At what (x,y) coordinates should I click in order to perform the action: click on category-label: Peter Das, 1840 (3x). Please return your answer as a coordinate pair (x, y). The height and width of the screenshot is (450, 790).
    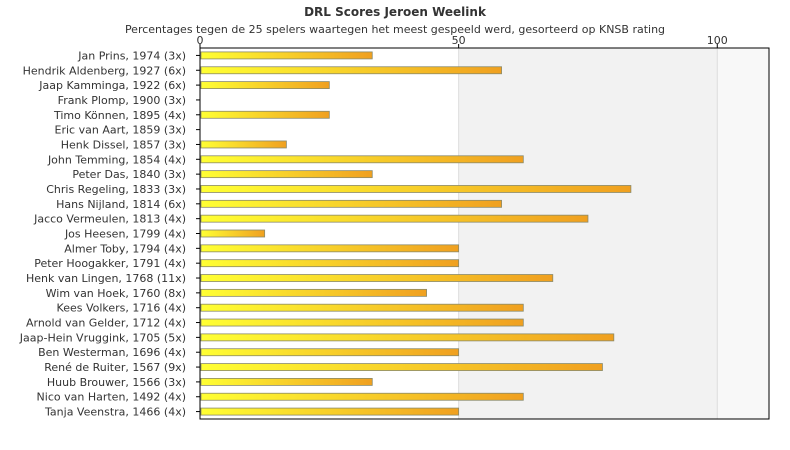
    Looking at the image, I should click on (129, 174).